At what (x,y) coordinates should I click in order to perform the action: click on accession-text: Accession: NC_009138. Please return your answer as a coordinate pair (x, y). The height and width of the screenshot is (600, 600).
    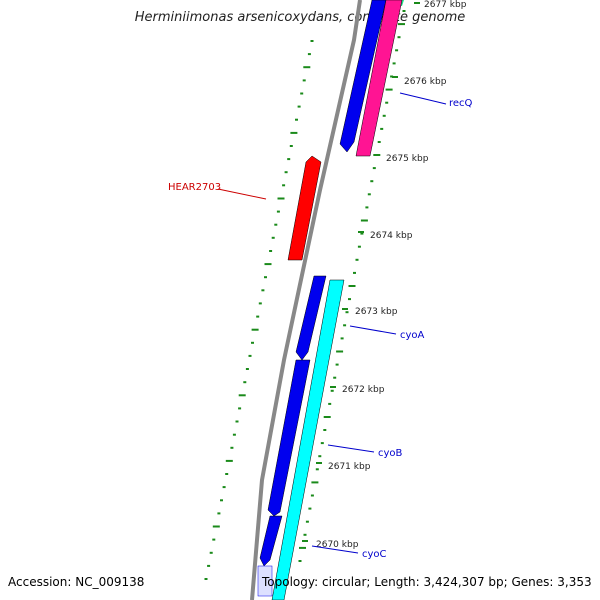
    Looking at the image, I should click on (76, 582).